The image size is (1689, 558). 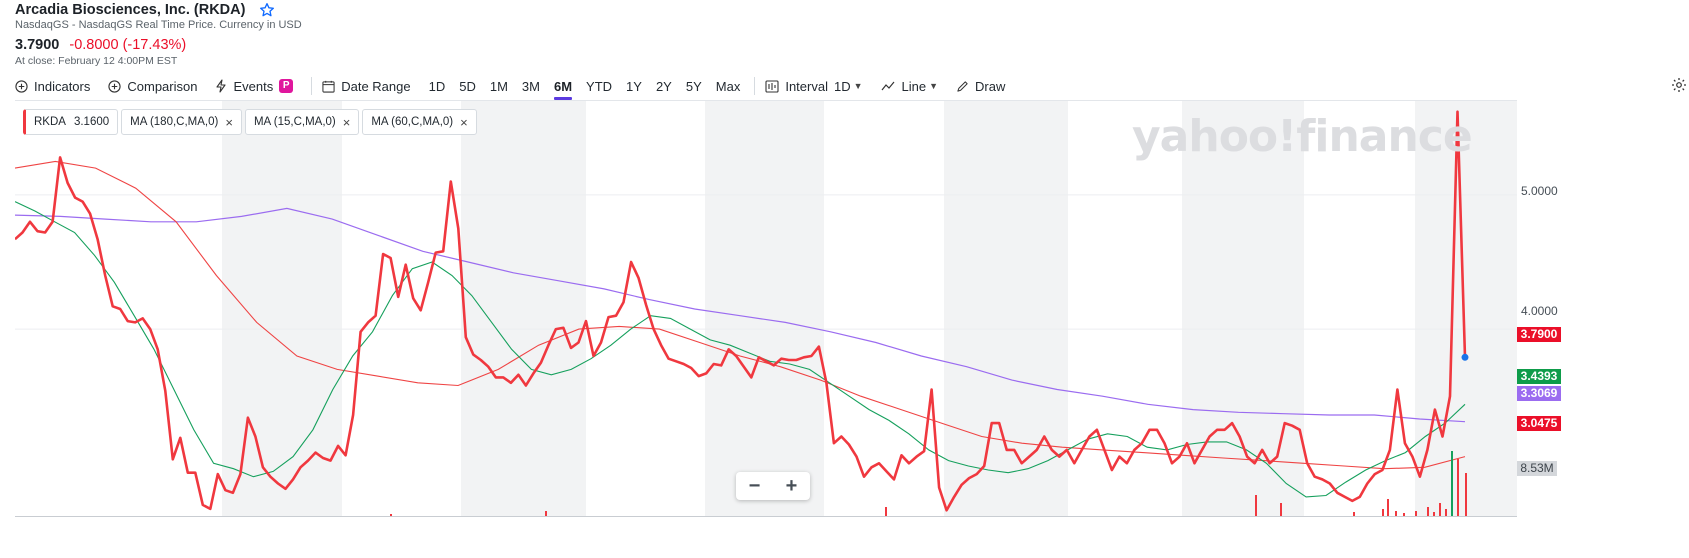 I want to click on range-ytd: YTD, so click(x=599, y=86).